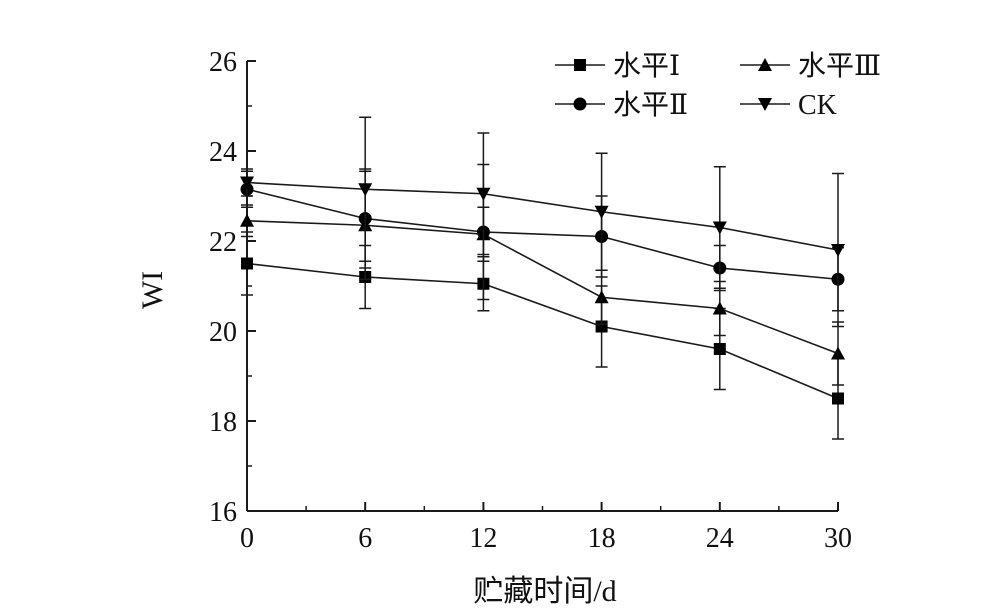 The image size is (984, 611). Describe the element at coordinates (223, 62) in the screenshot. I see `y-tick-label: 26` at that location.